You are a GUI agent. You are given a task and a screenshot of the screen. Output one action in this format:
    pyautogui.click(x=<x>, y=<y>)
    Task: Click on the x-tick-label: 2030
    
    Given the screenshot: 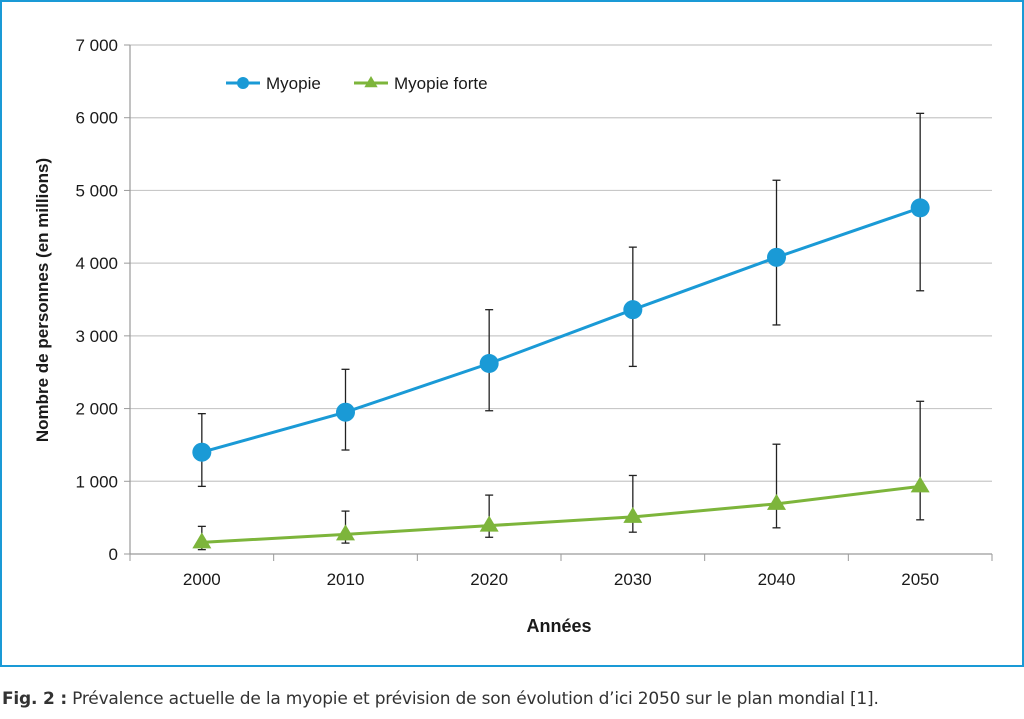 What is the action you would take?
    pyautogui.click(x=633, y=579)
    